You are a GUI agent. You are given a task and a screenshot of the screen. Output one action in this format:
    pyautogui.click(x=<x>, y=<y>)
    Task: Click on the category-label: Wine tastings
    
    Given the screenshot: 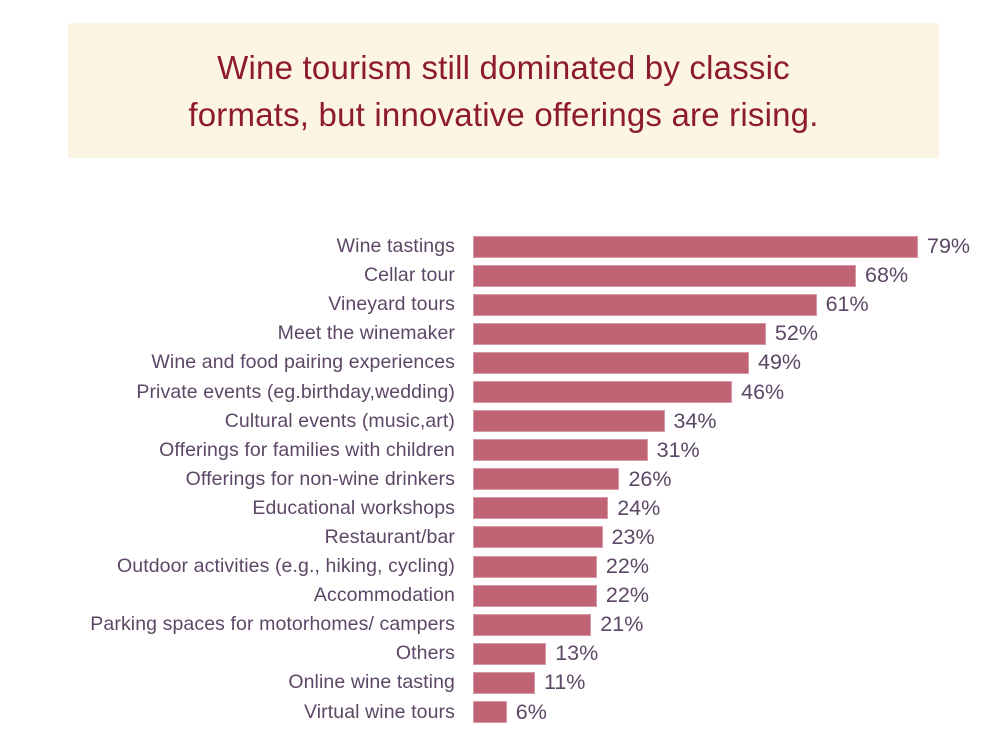 What is the action you would take?
    pyautogui.click(x=395, y=246)
    